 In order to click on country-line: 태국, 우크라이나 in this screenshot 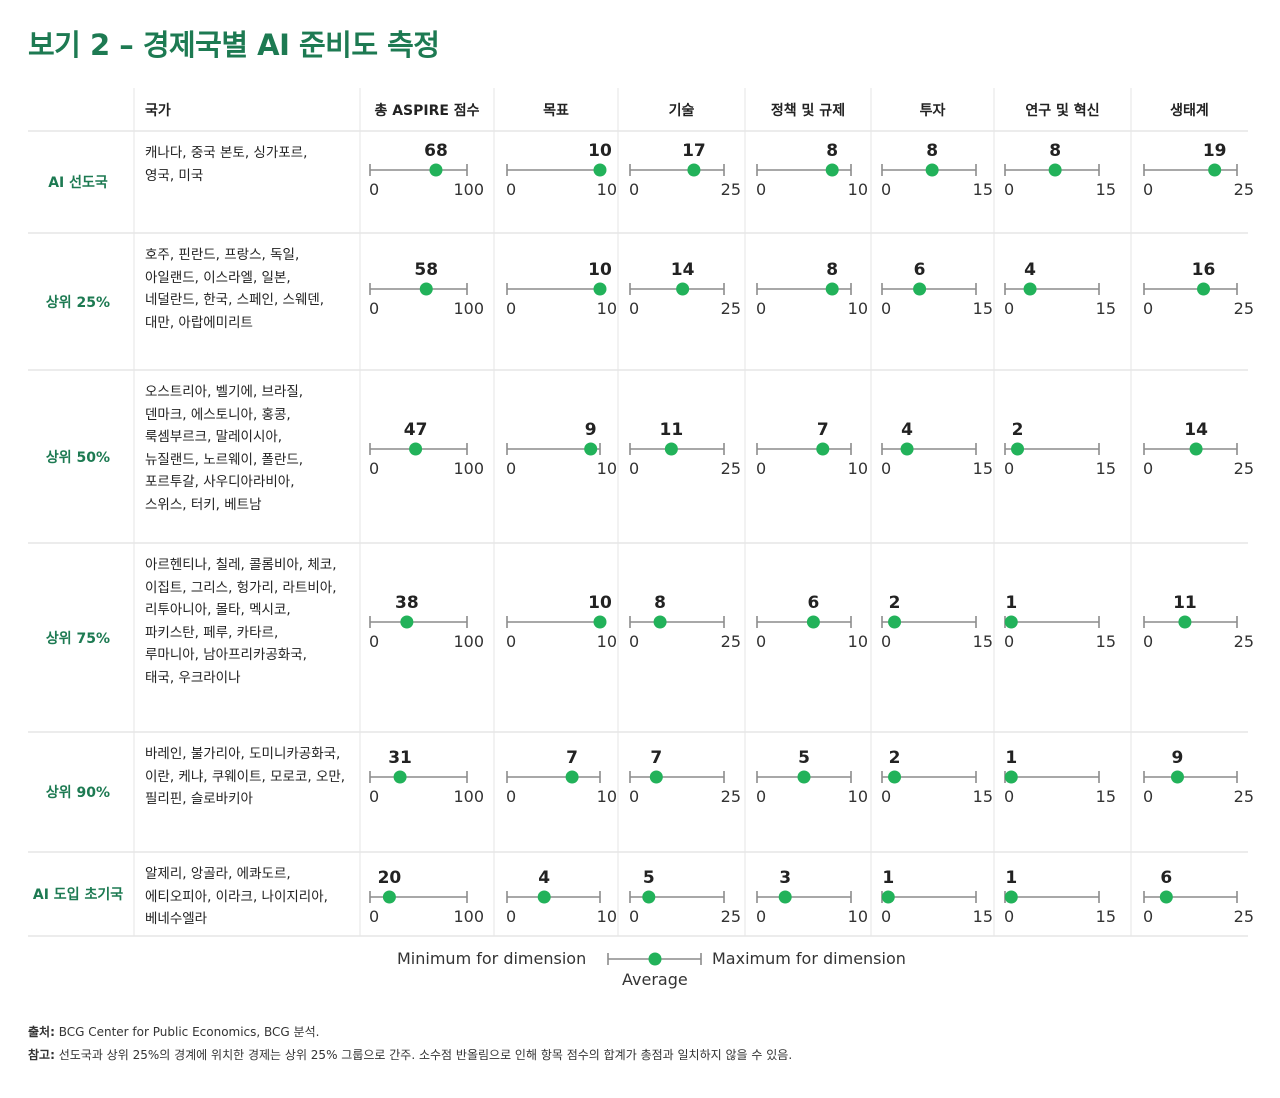, I will do `click(193, 677)`.